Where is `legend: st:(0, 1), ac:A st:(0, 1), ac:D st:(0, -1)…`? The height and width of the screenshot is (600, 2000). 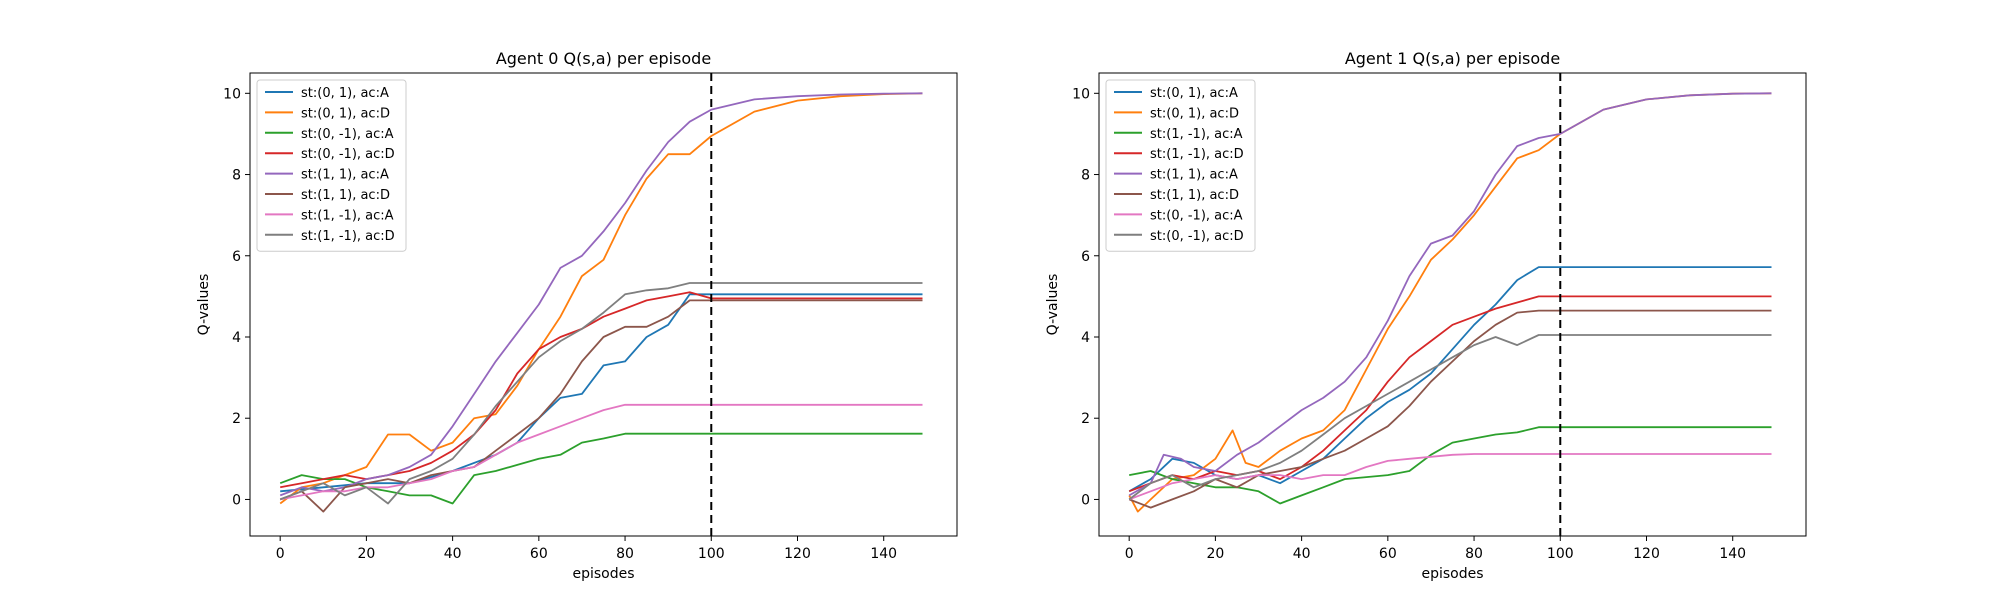
legend: st:(0, 1), ac:A st:(0, 1), ac:D st:(0, -1)… is located at coordinates (331, 165).